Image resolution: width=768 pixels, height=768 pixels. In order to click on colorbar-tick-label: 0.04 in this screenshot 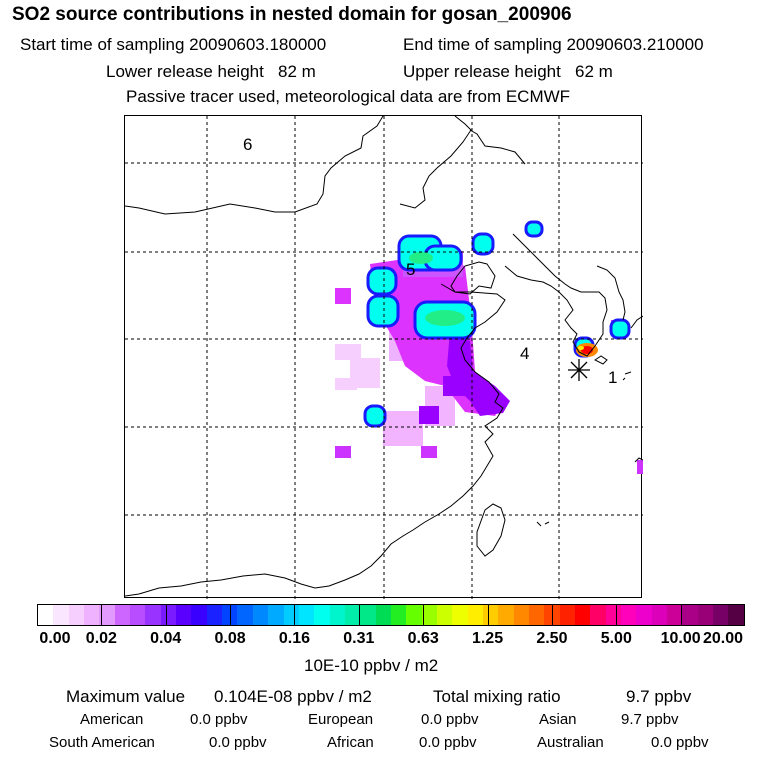, I will do `click(166, 638)`.